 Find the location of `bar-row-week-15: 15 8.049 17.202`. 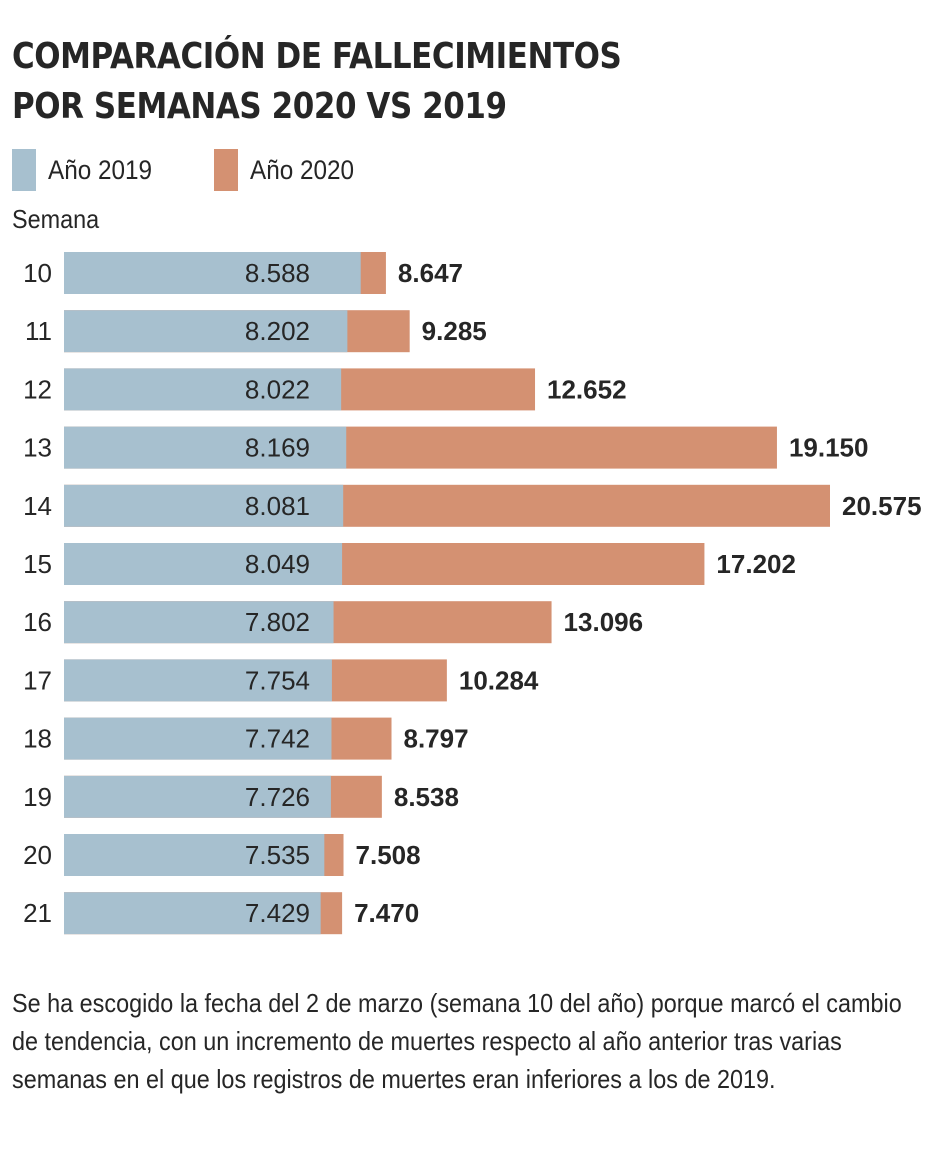

bar-row-week-15: 15 8.049 17.202 is located at coordinates (409, 564).